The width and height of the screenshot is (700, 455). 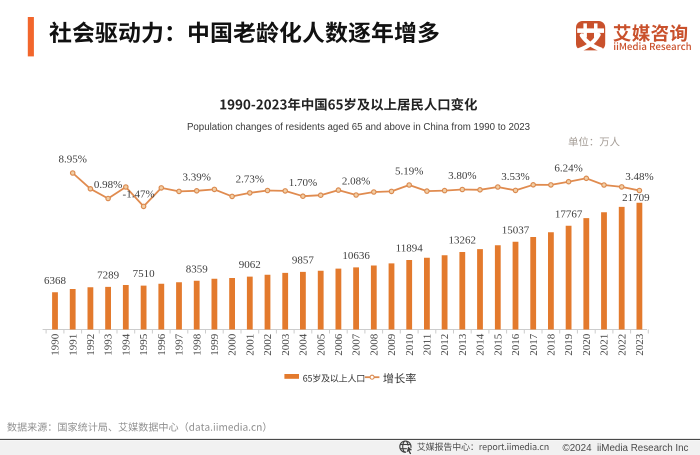 What do you see at coordinates (73, 345) in the screenshot?
I see `svg-text: 1991` at bounding box center [73, 345].